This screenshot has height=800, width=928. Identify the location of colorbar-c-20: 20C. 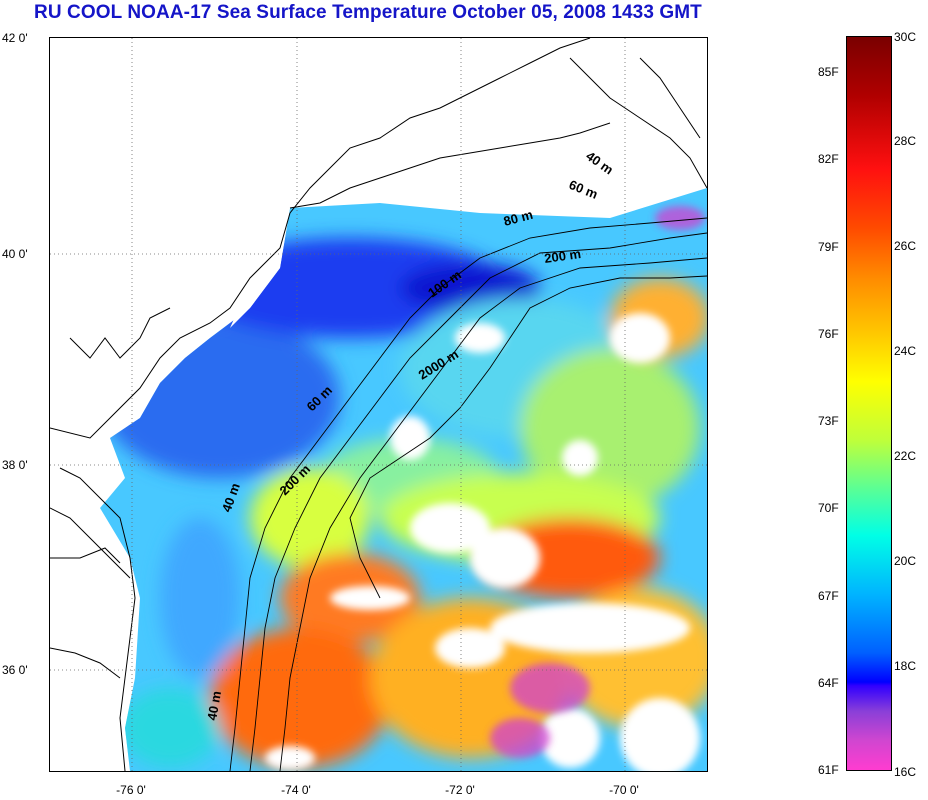
(905, 561).